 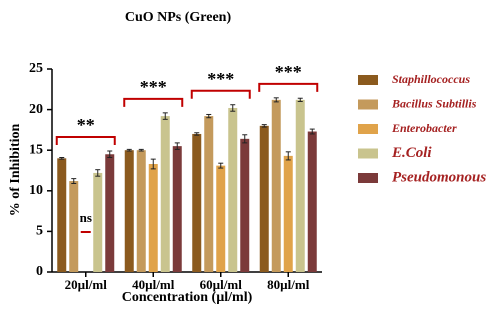 I want to click on x-tick-label: 40µl/ml, so click(x=153, y=284).